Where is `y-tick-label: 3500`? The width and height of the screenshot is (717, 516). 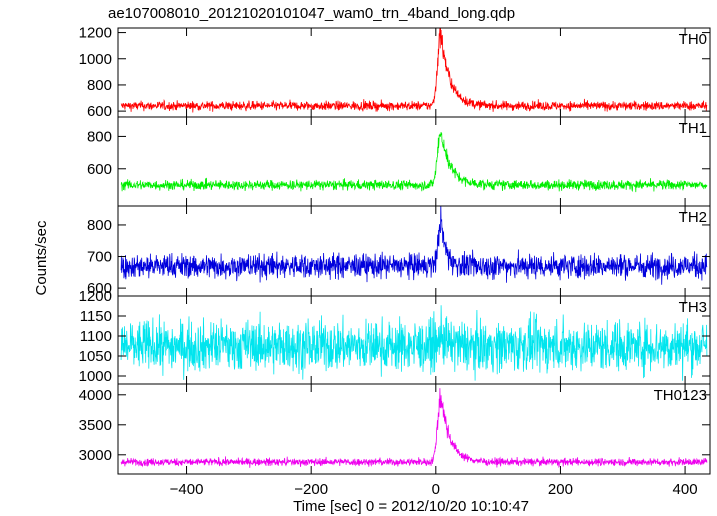
y-tick-label: 3500 is located at coordinates (95, 425).